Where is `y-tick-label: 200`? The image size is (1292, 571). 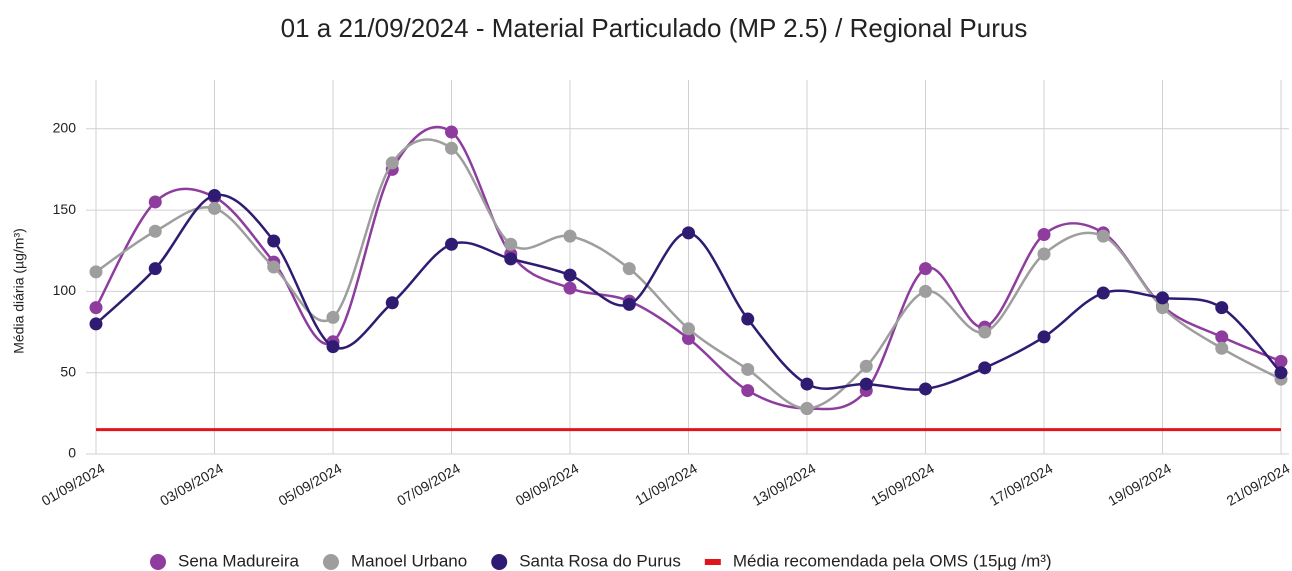 y-tick-label: 200 is located at coordinates (65, 127).